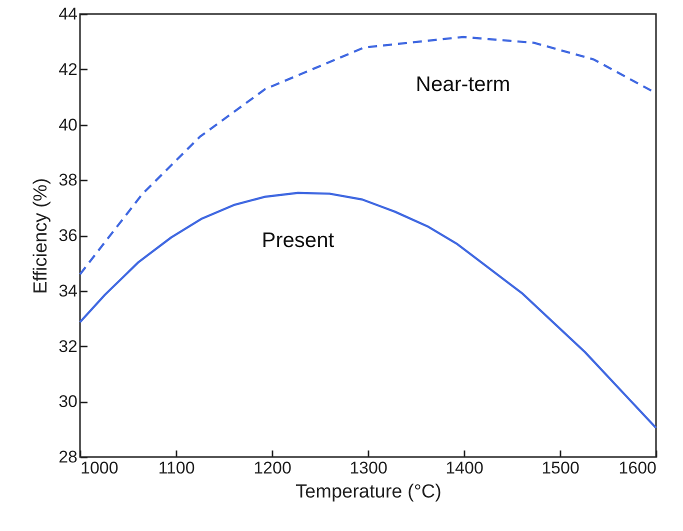 This screenshot has width=683, height=531. Describe the element at coordinates (176, 468) in the screenshot. I see `x-tick-label: 1100` at that location.